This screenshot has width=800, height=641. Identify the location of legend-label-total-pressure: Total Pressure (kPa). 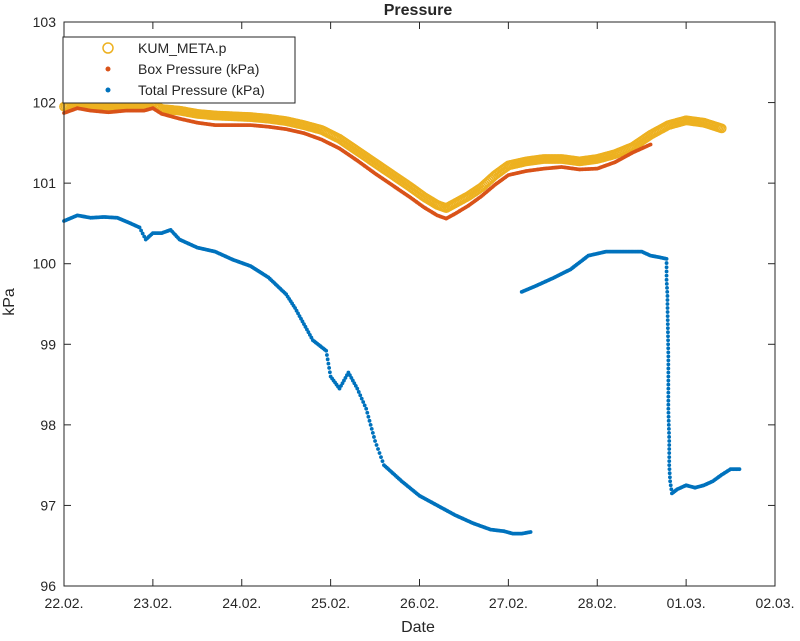
(201, 90).